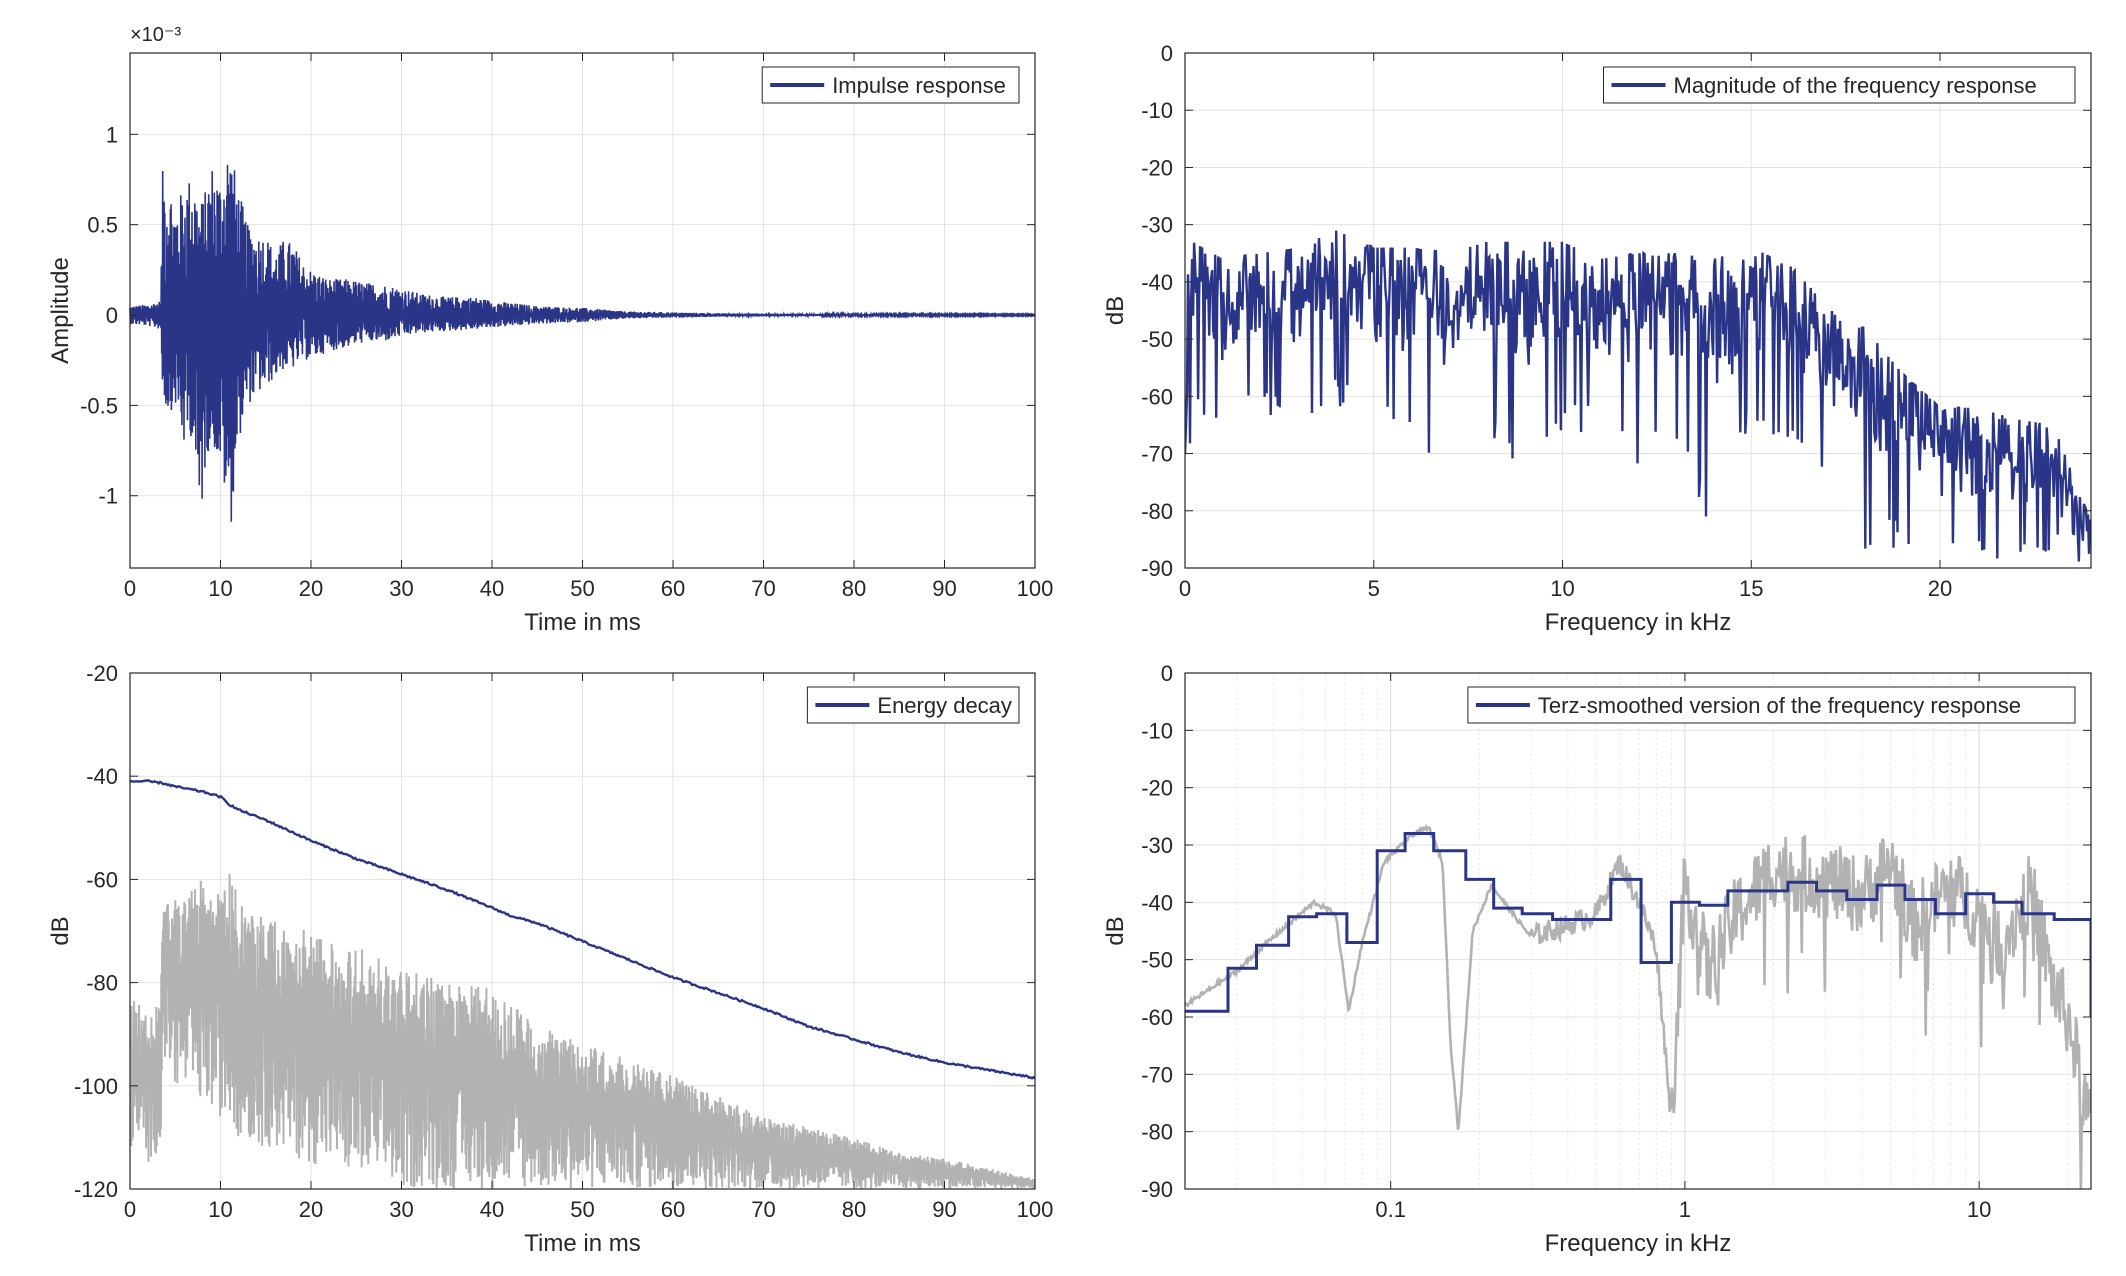 This screenshot has width=2126, height=1276. What do you see at coordinates (582, 343) in the screenshot?
I see `impulse-response-line` at bounding box center [582, 343].